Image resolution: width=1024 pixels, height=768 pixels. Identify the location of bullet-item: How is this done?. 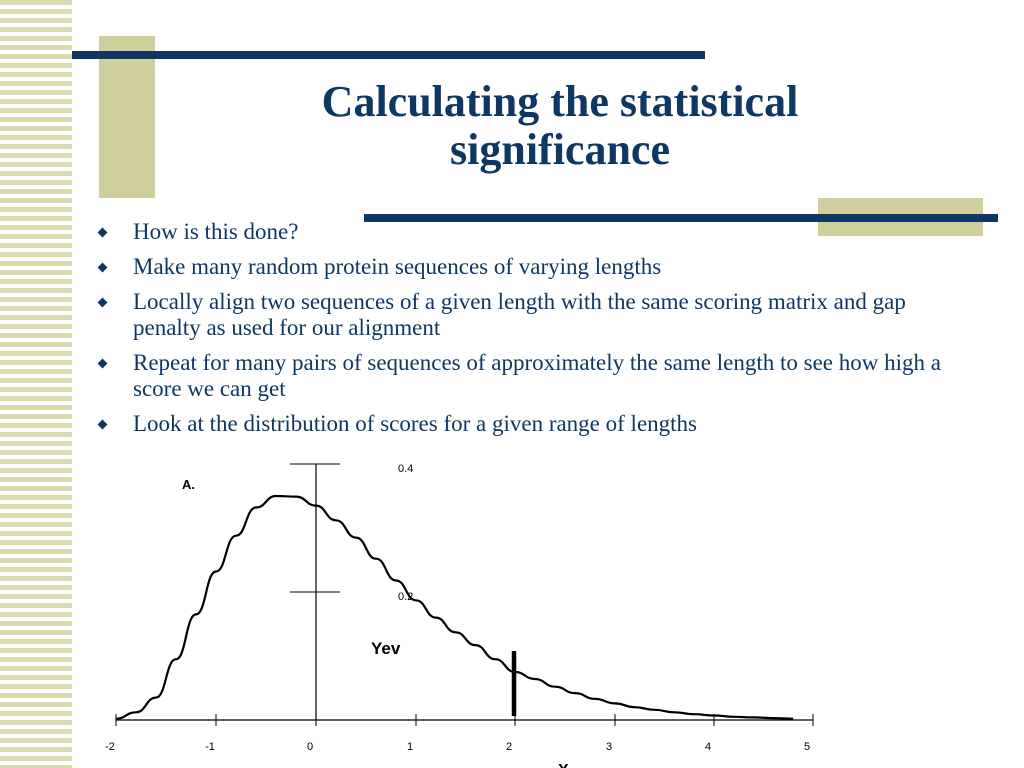
(536, 232).